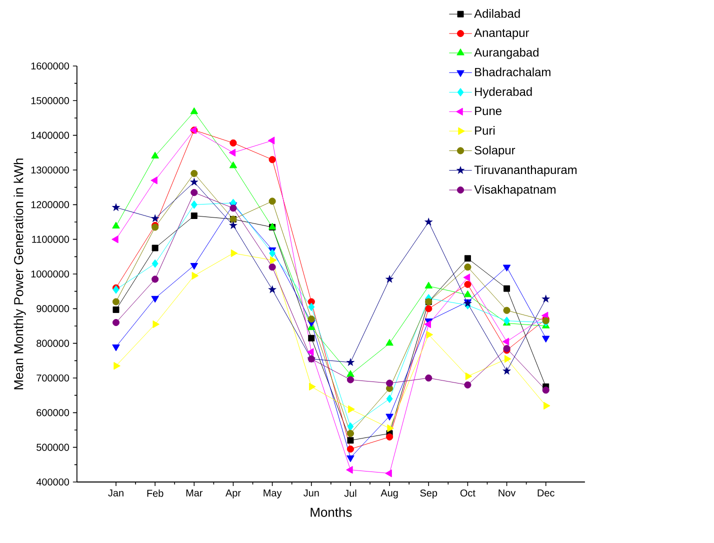 The width and height of the screenshot is (714, 543). I want to click on y-tick-label: 700000, so click(53, 378).